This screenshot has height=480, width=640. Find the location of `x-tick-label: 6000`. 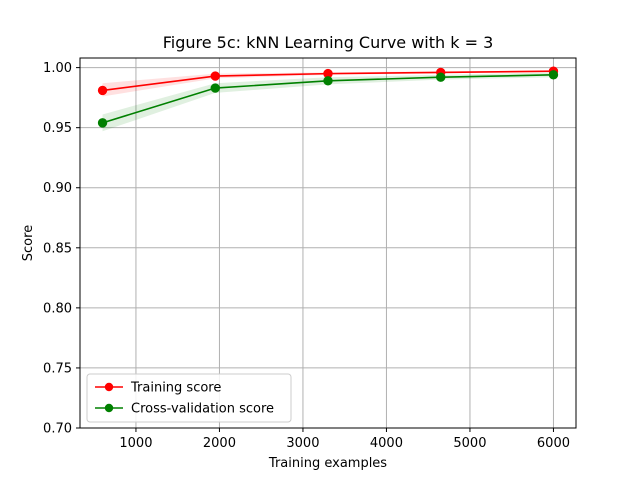

x-tick-label: 6000 is located at coordinates (553, 443).